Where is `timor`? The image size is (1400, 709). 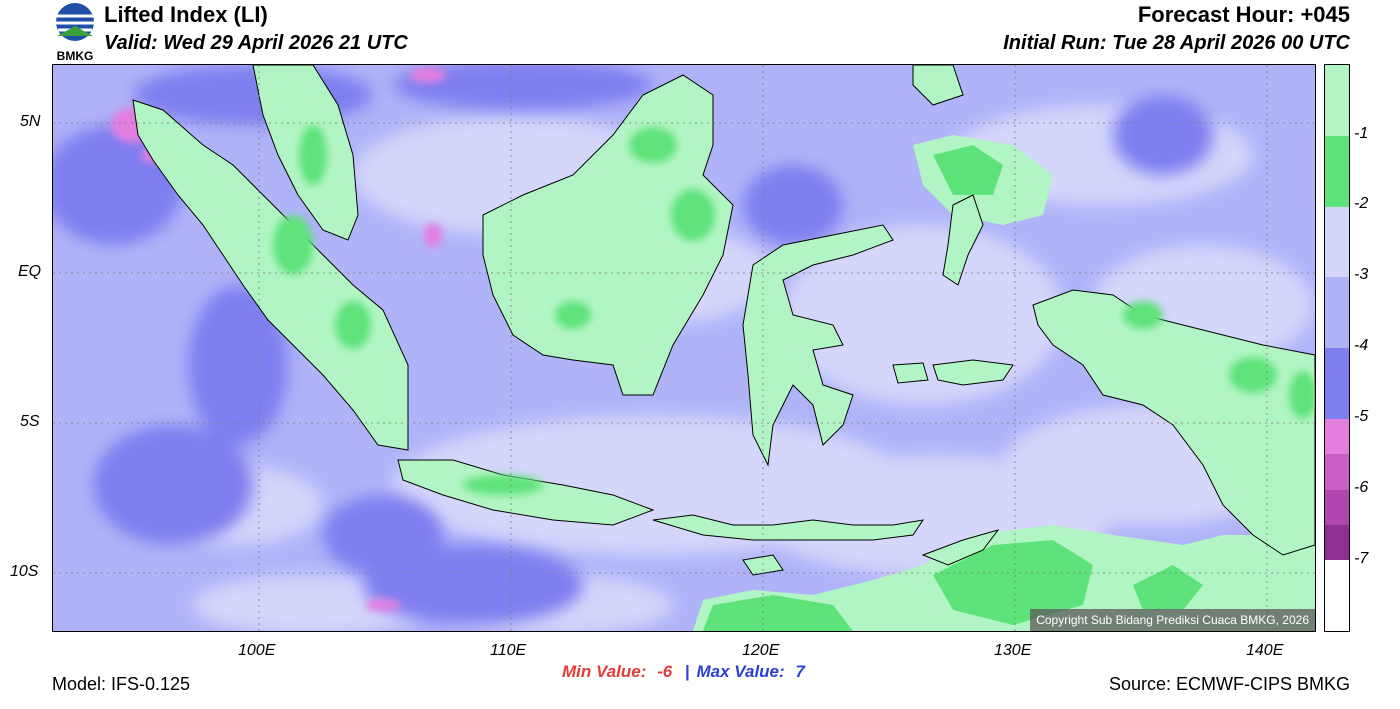
timor is located at coordinates (960, 547).